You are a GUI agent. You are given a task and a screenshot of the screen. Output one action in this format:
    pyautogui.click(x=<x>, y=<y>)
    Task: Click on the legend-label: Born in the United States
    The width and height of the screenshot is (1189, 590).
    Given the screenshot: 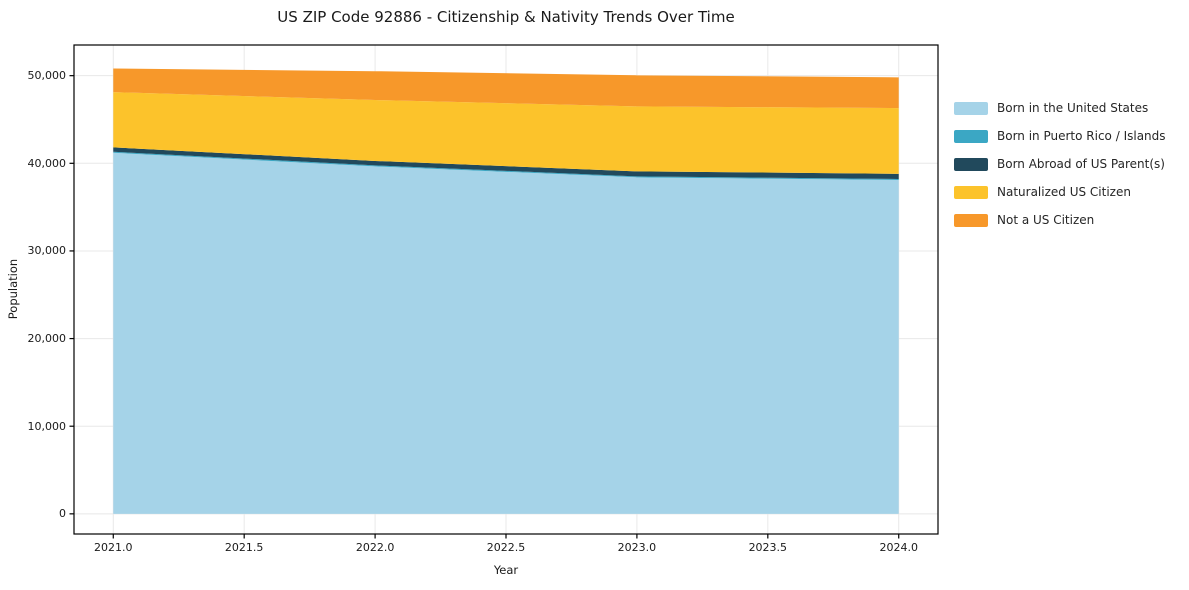 What is the action you would take?
    pyautogui.click(x=1073, y=108)
    